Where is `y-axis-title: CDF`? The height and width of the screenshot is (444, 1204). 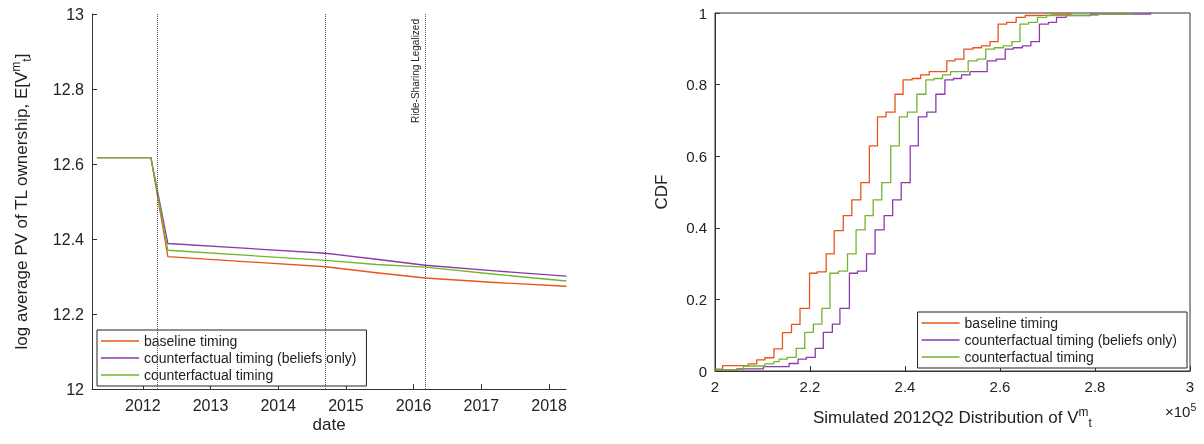
y-axis-title: CDF is located at coordinates (661, 192).